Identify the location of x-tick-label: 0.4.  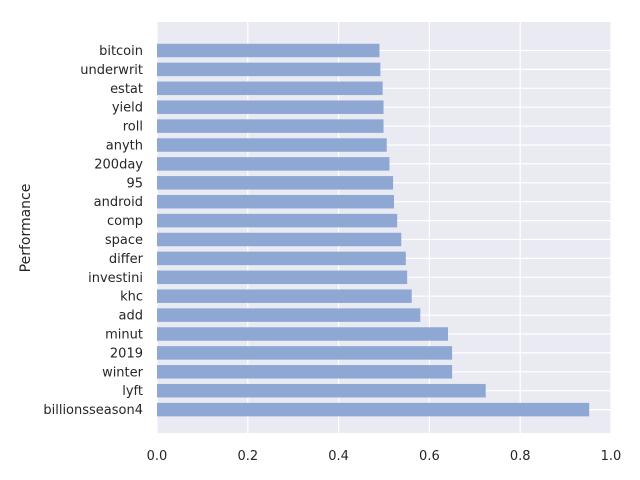
(338, 456).